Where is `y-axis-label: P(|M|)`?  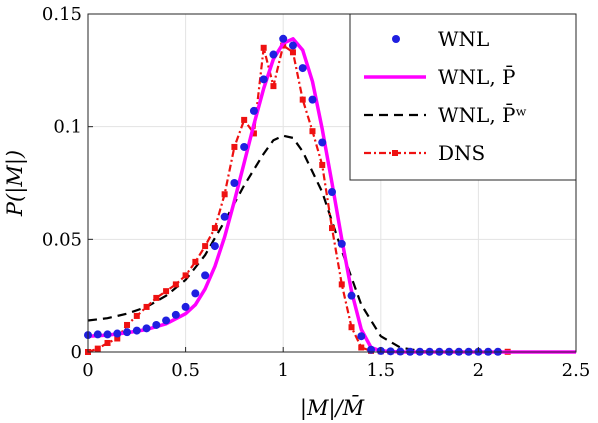 y-axis-label: P(|M|) is located at coordinates (15, 183).